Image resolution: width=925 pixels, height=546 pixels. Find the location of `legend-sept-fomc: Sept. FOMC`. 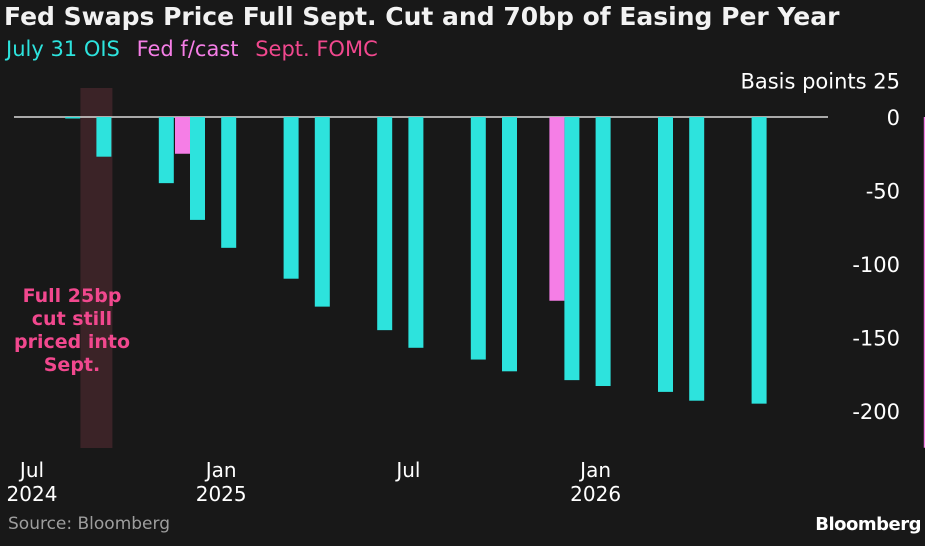

legend-sept-fomc: Sept. FOMC is located at coordinates (316, 49).